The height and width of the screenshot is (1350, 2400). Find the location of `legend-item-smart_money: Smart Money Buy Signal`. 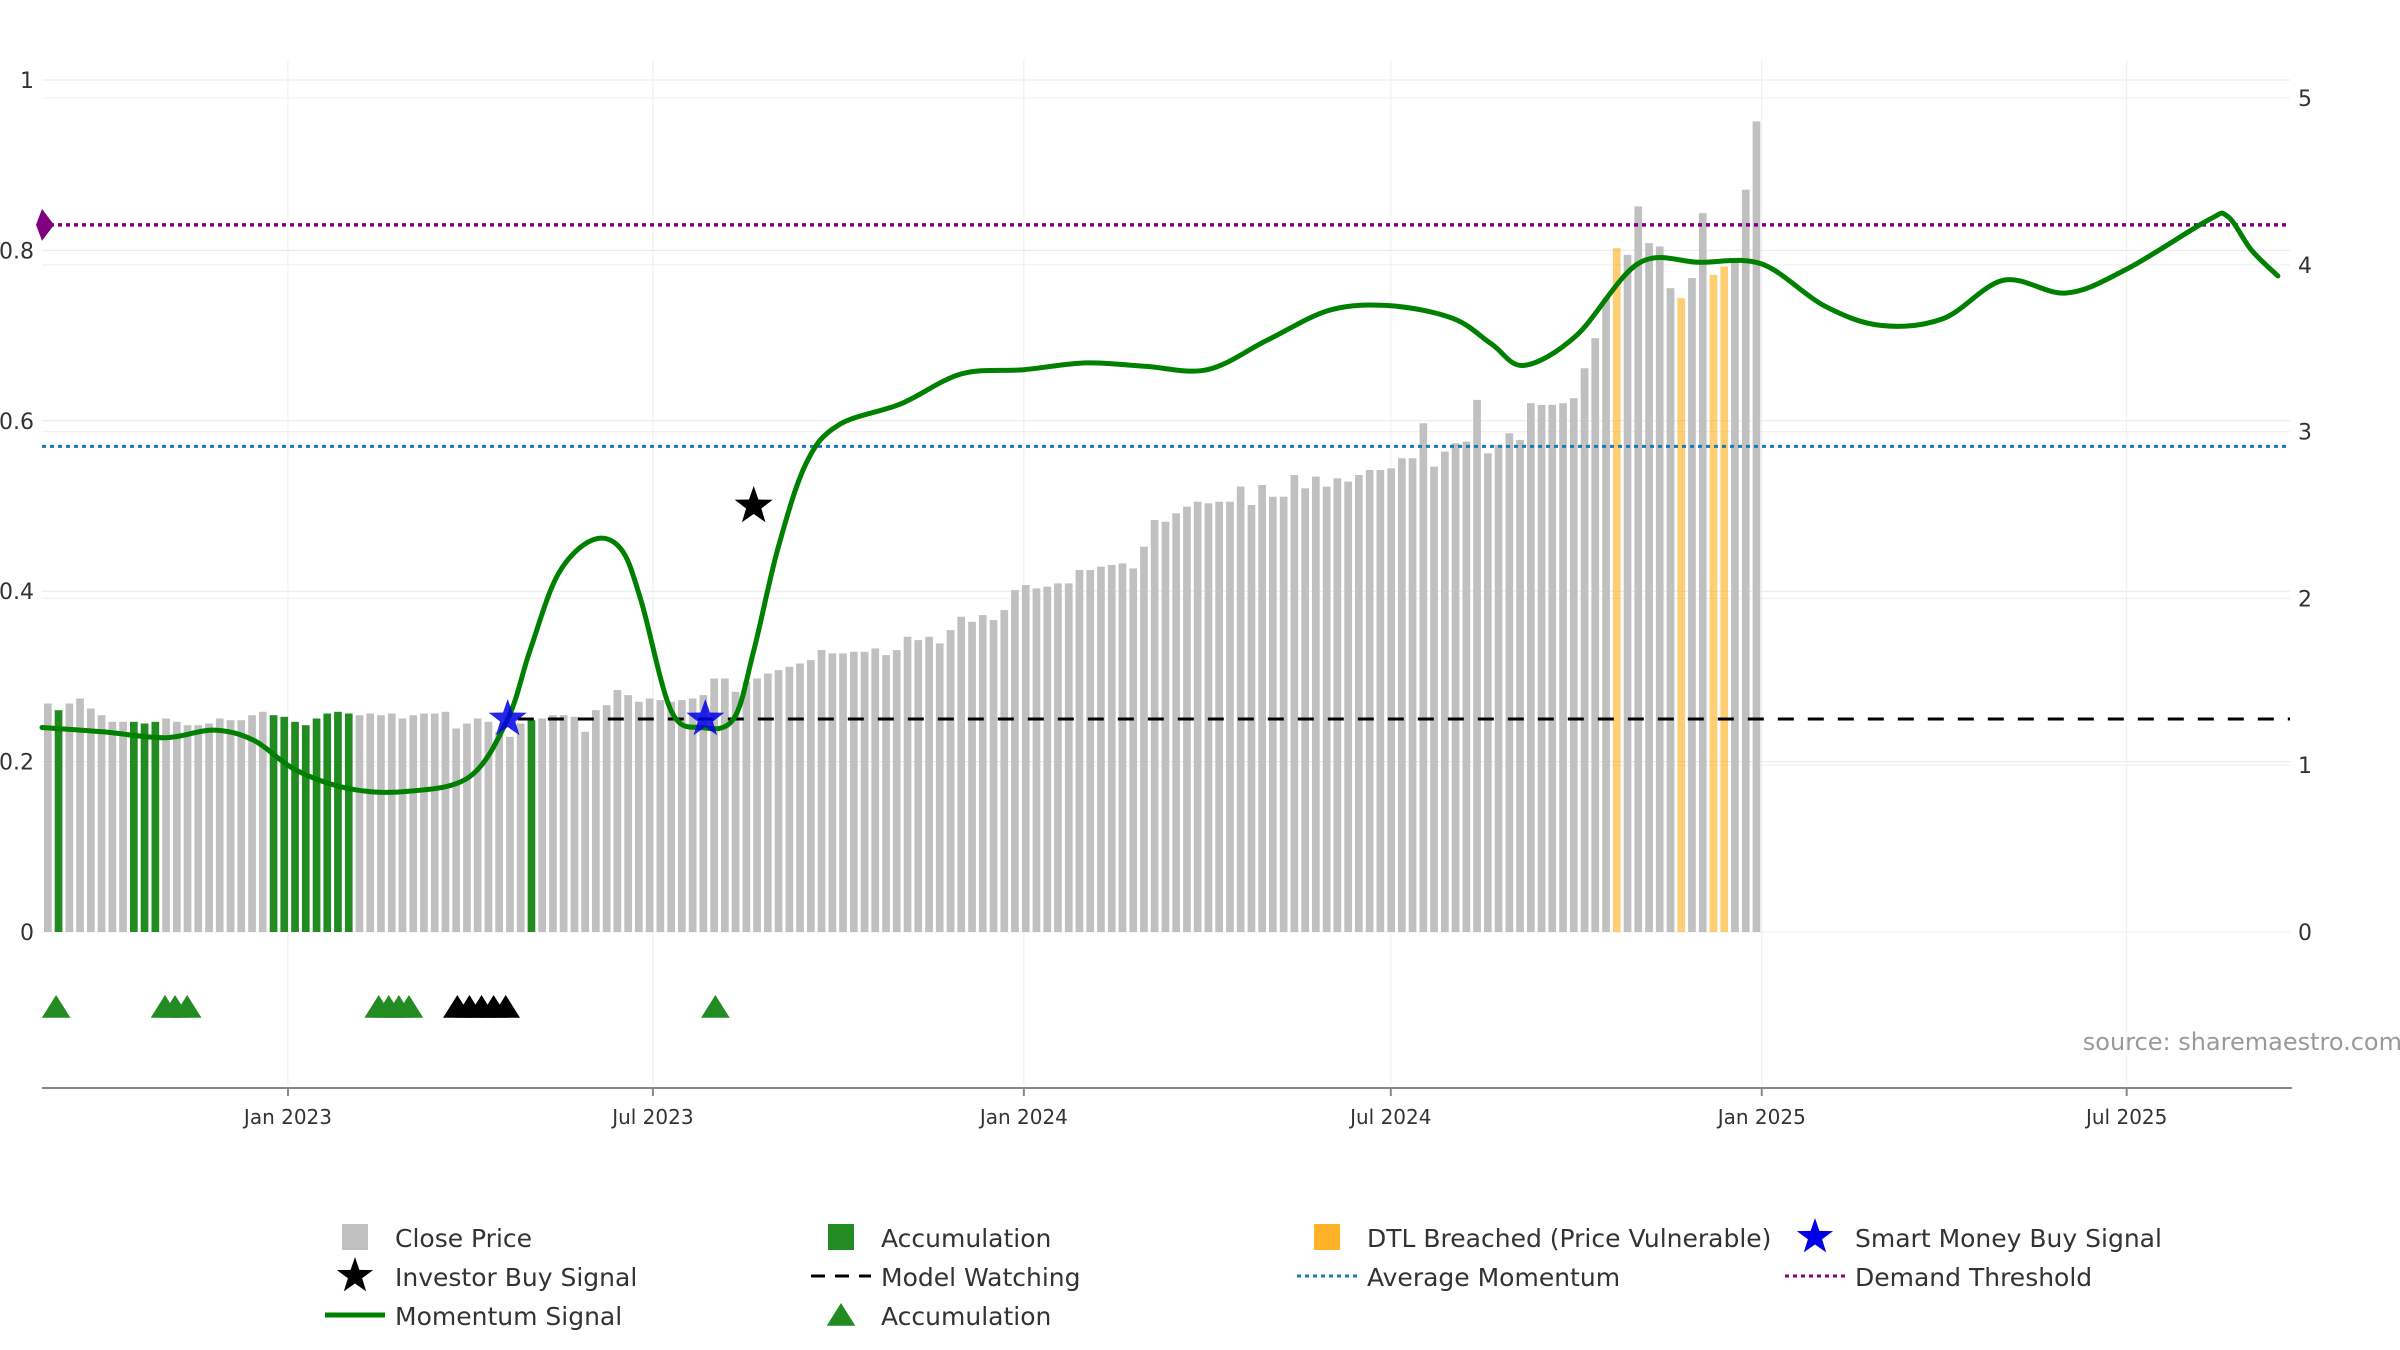

legend-item-smart_money: Smart Money Buy Signal is located at coordinates (1979, 1235).